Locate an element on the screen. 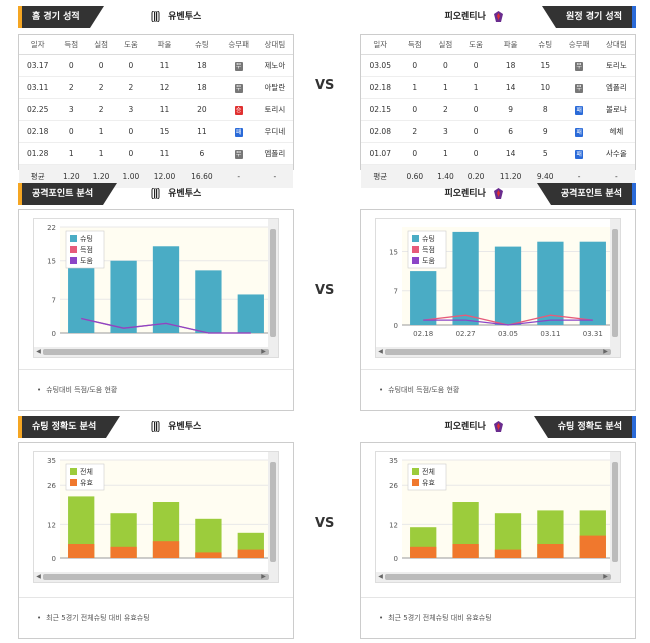 The image size is (650, 643). table-cell: 무 is located at coordinates (238, 87).